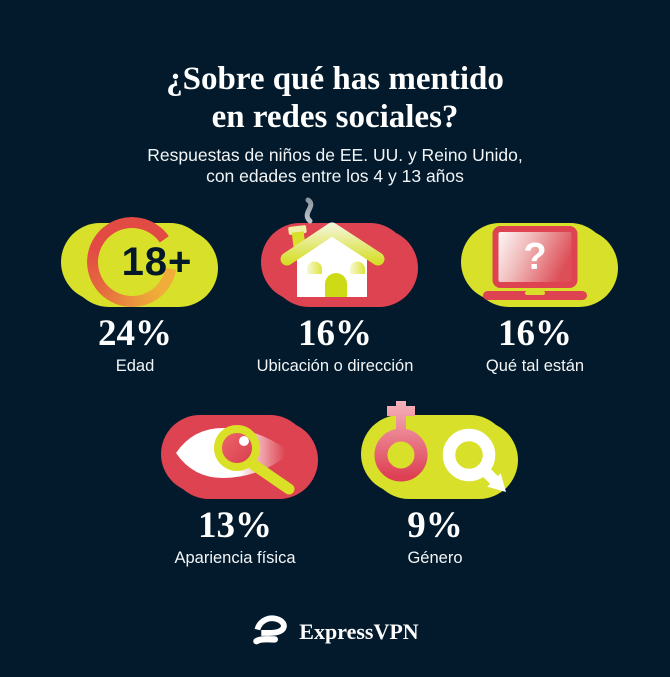 This screenshot has height=677, width=670. Describe the element at coordinates (235, 558) in the screenshot. I see `stat-label: Apariencia física` at that location.